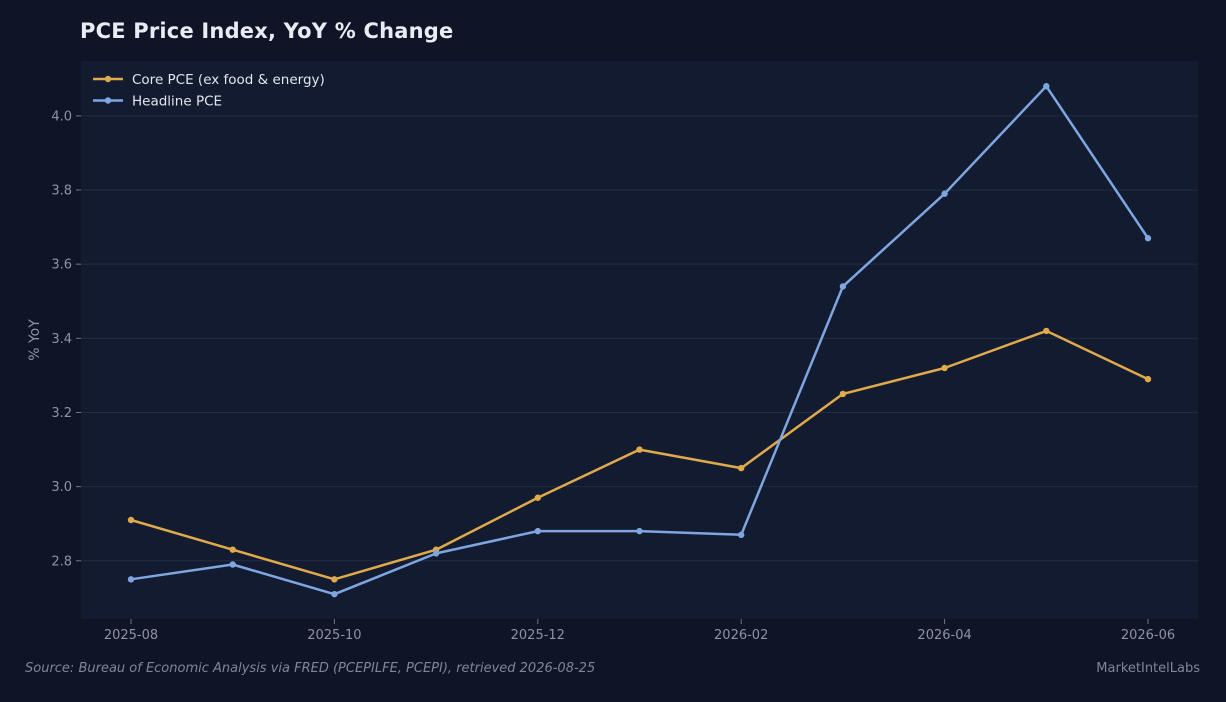 The height and width of the screenshot is (702, 1226). I want to click on y-tick-label: 3.0, so click(61, 487).